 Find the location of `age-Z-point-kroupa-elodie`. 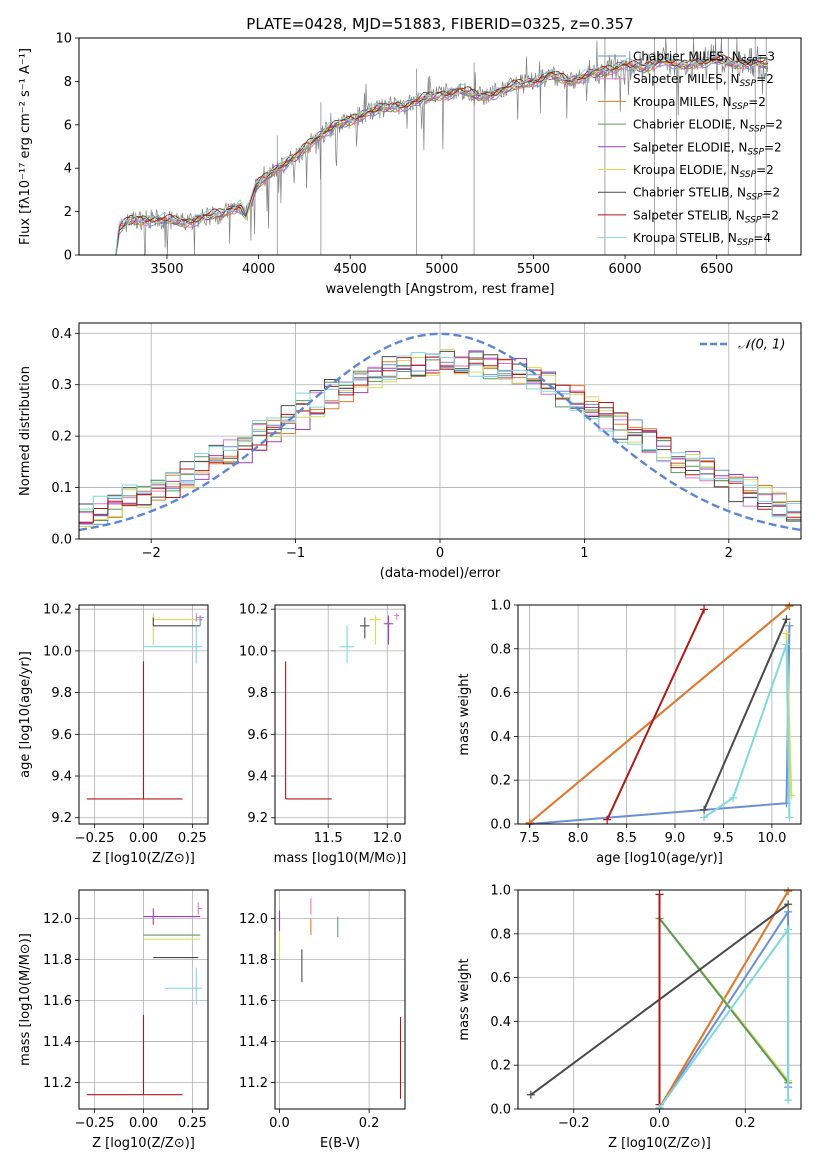

age-Z-point-kroupa-elodie is located at coordinates (177, 629).